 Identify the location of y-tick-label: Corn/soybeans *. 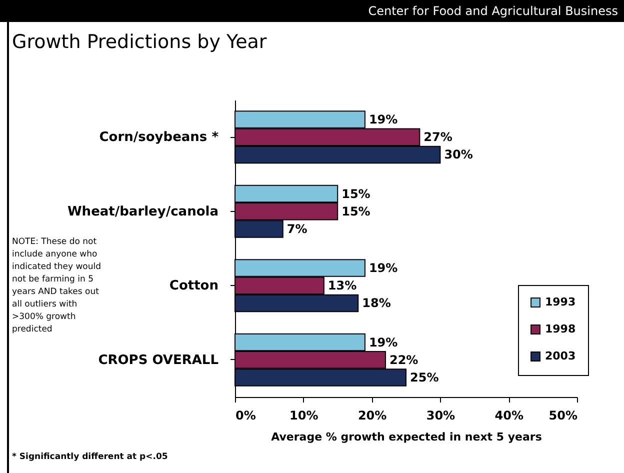
(159, 138).